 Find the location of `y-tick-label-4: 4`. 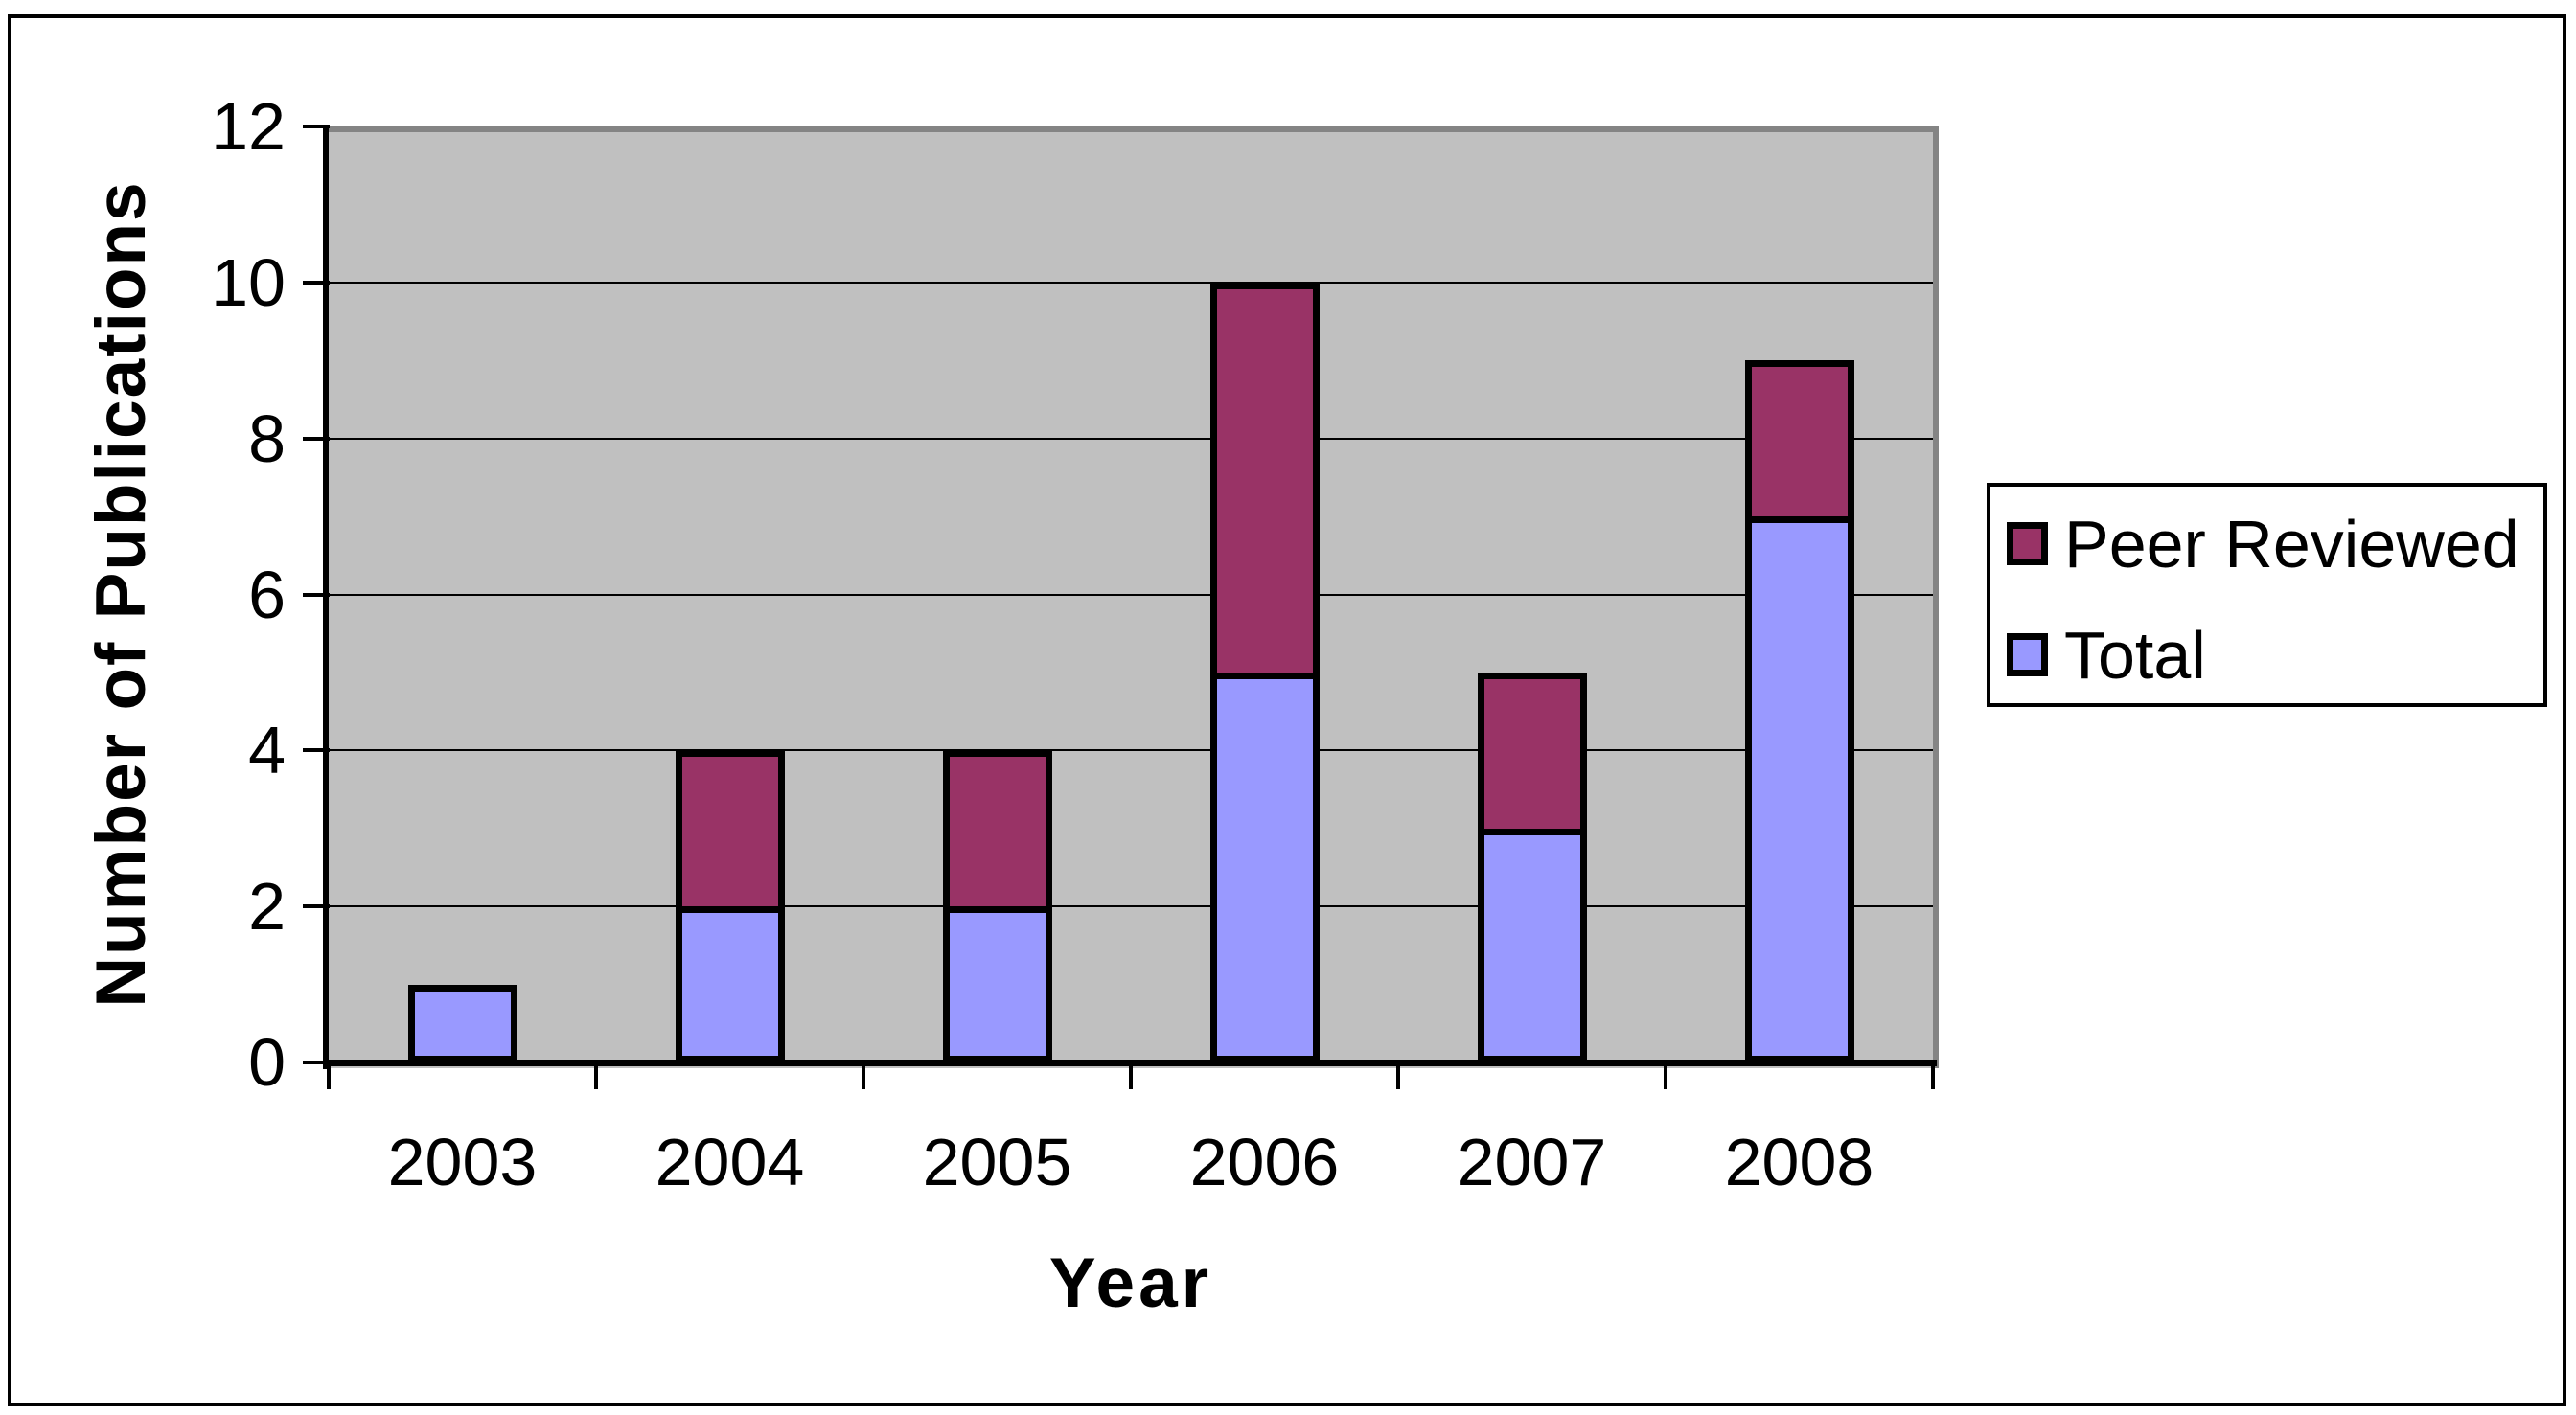

y-tick-label-4: 4 is located at coordinates (267, 750).